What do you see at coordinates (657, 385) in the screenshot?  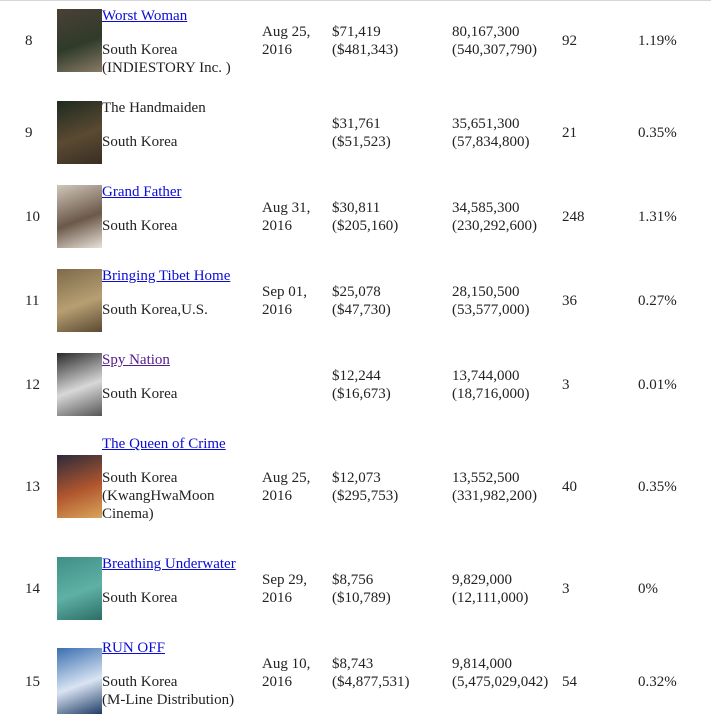 I see `market-share: 0.01%` at bounding box center [657, 385].